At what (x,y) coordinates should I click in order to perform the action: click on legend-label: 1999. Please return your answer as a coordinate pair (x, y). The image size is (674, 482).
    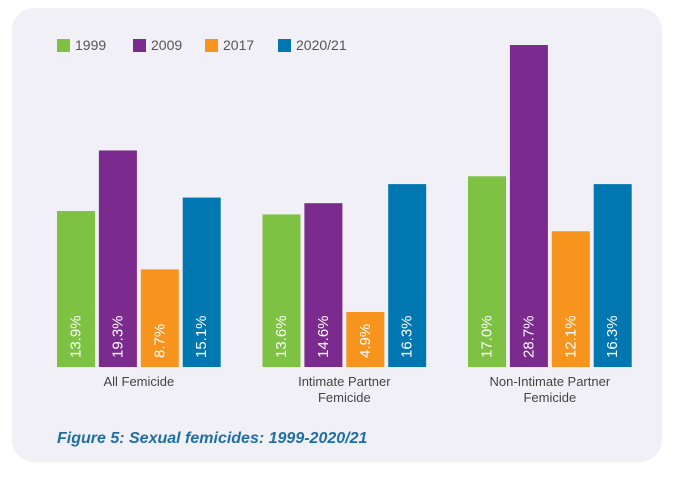
    Looking at the image, I should click on (91, 45).